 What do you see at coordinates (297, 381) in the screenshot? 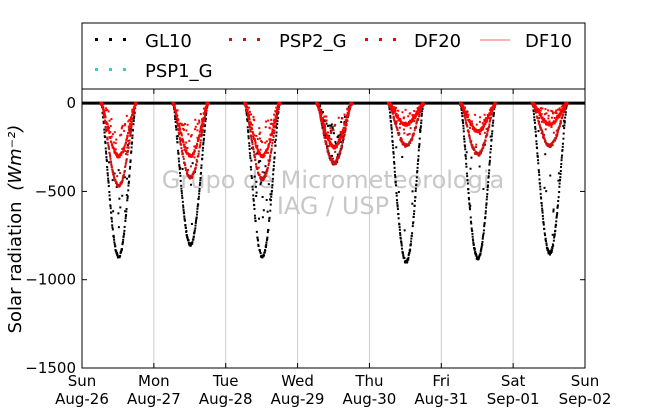
I see `x-tick-label-day: Wed` at bounding box center [297, 381].